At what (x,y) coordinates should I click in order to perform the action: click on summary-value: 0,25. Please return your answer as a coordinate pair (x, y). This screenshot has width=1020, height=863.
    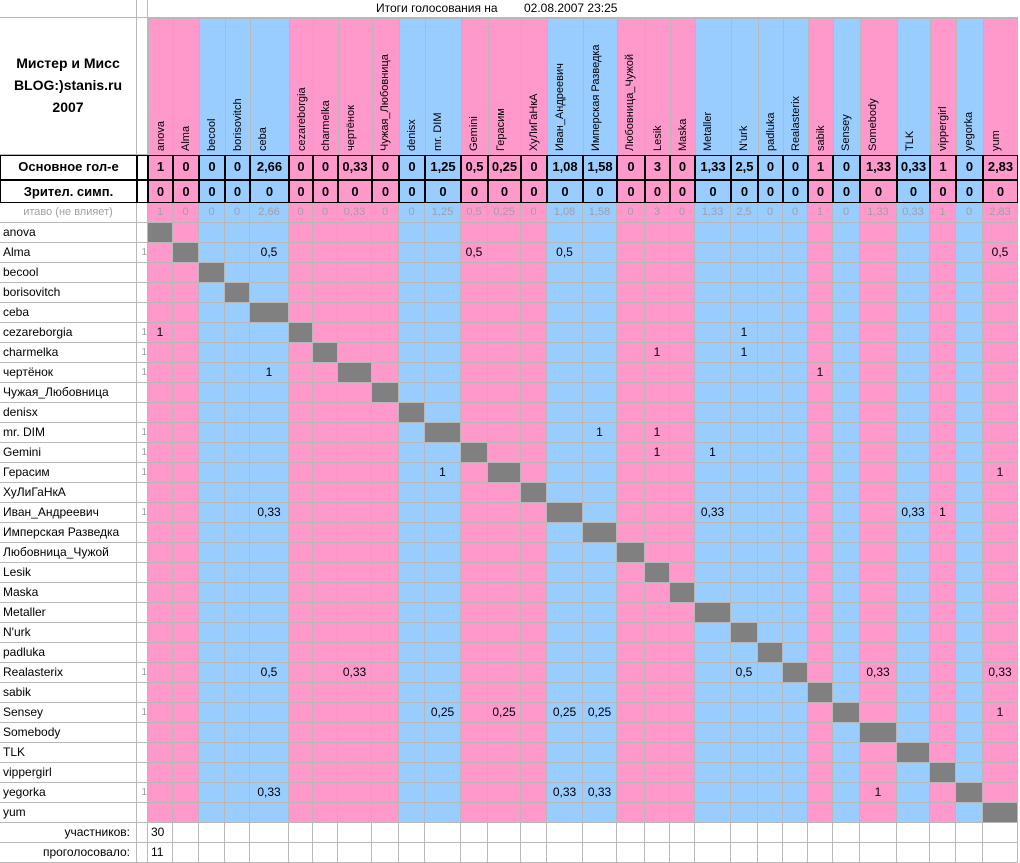
    Looking at the image, I should click on (504, 213).